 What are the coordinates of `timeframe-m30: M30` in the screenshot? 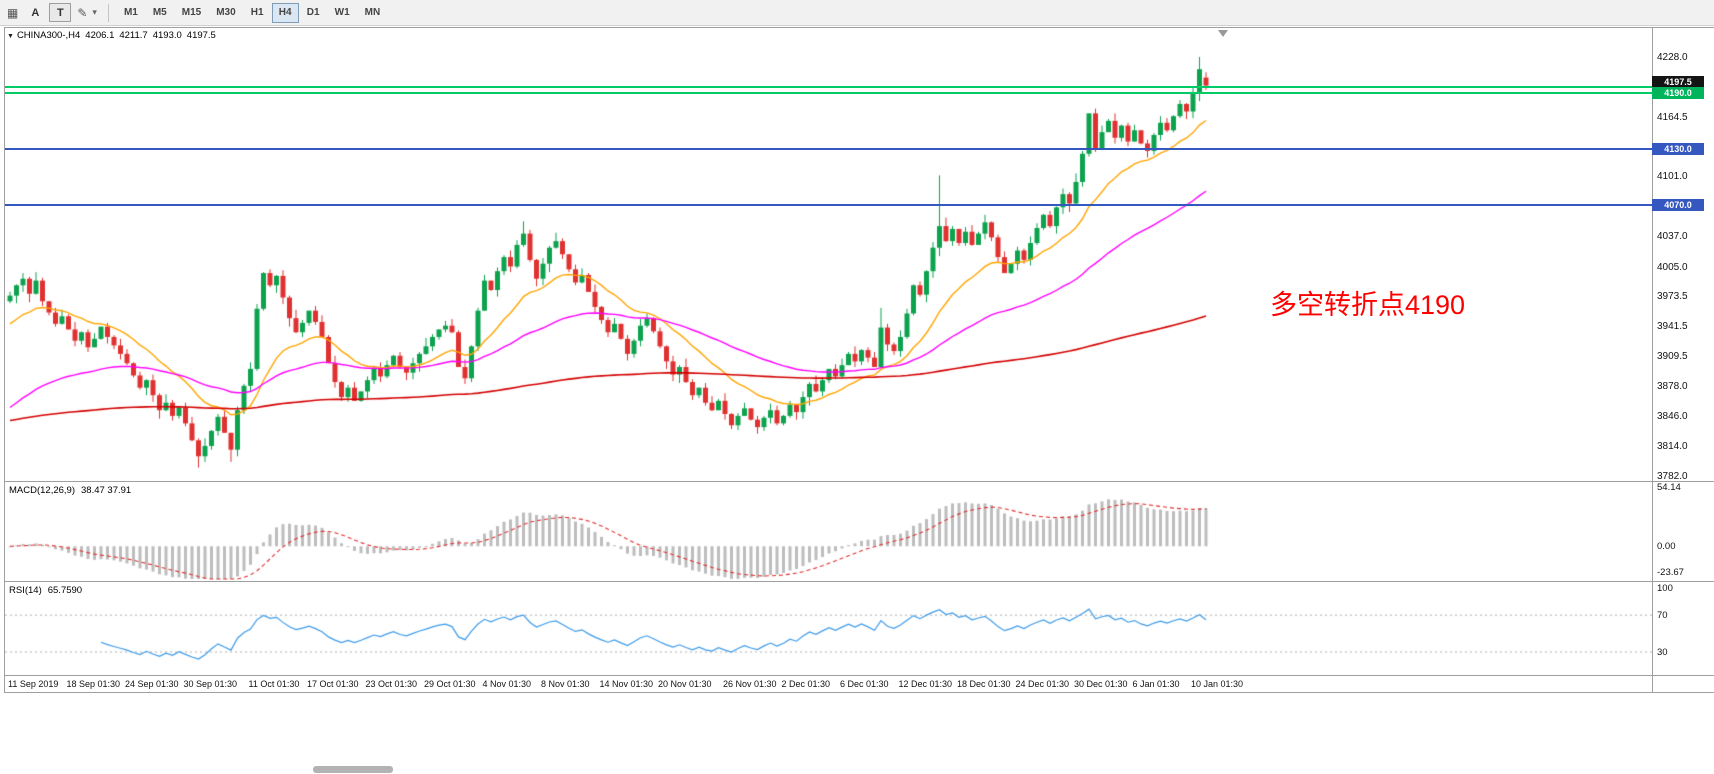 It's located at (225, 13).